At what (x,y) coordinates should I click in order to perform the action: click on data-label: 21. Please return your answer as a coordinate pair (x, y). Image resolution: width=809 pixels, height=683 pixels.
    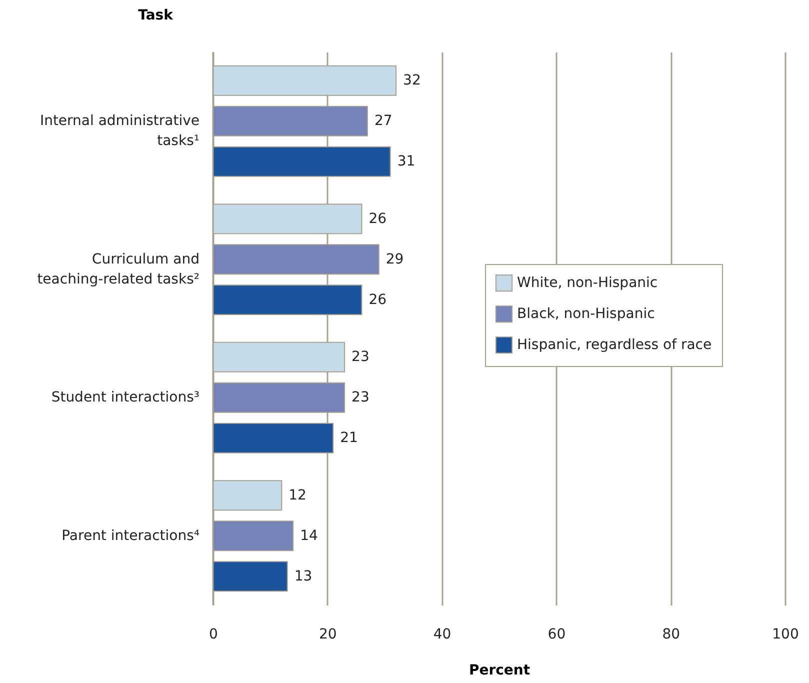
    Looking at the image, I should click on (349, 438).